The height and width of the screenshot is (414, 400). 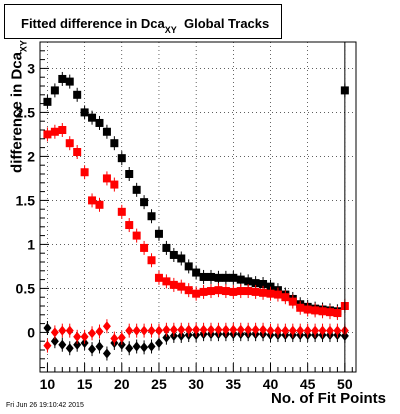 What do you see at coordinates (31, 68) in the screenshot?
I see `y-tick-label: 3` at bounding box center [31, 68].